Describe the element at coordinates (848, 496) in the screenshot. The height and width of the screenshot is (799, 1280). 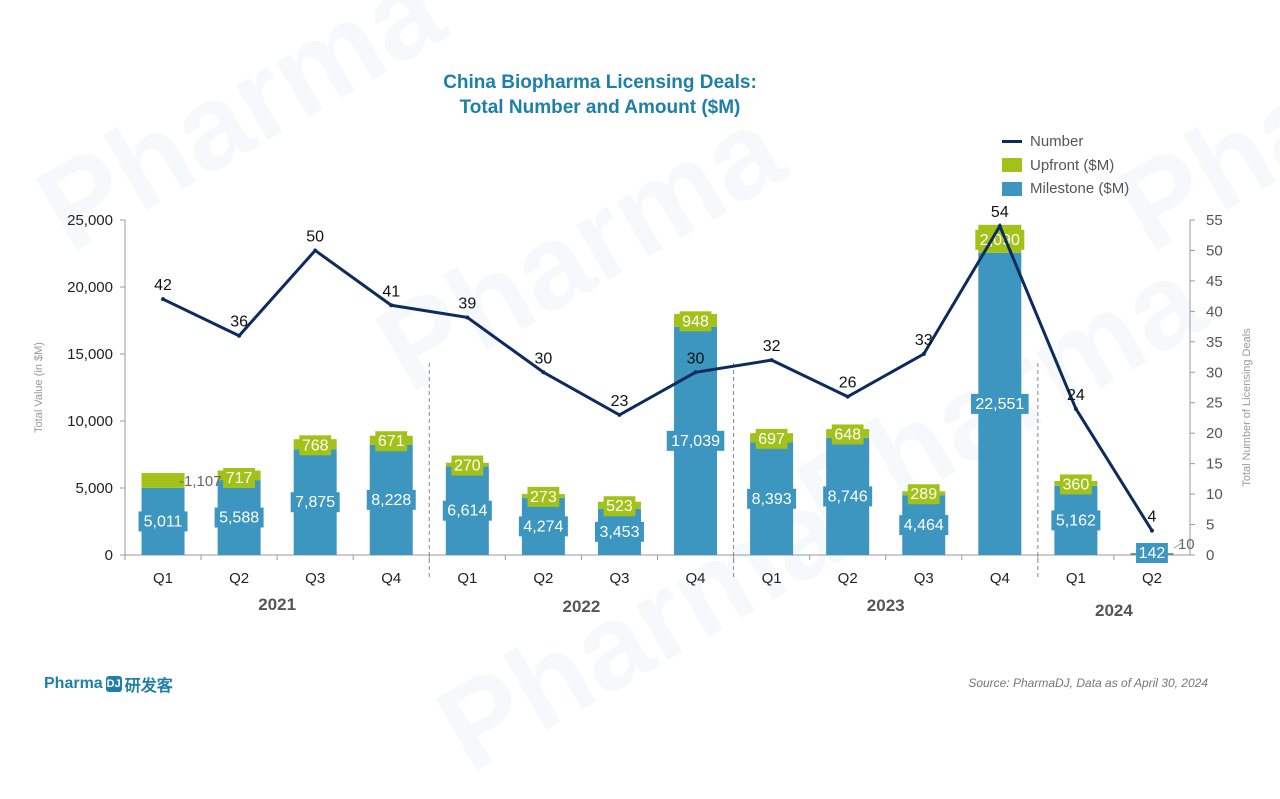
I see `milestone-label: 8,746` at that location.